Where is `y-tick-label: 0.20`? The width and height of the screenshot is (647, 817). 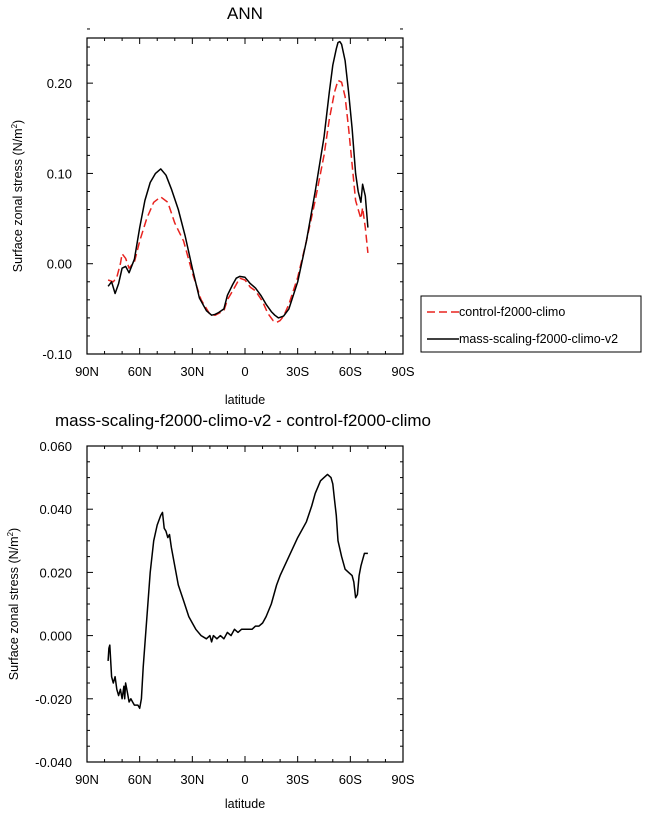 y-tick-label: 0.20 is located at coordinates (59, 83).